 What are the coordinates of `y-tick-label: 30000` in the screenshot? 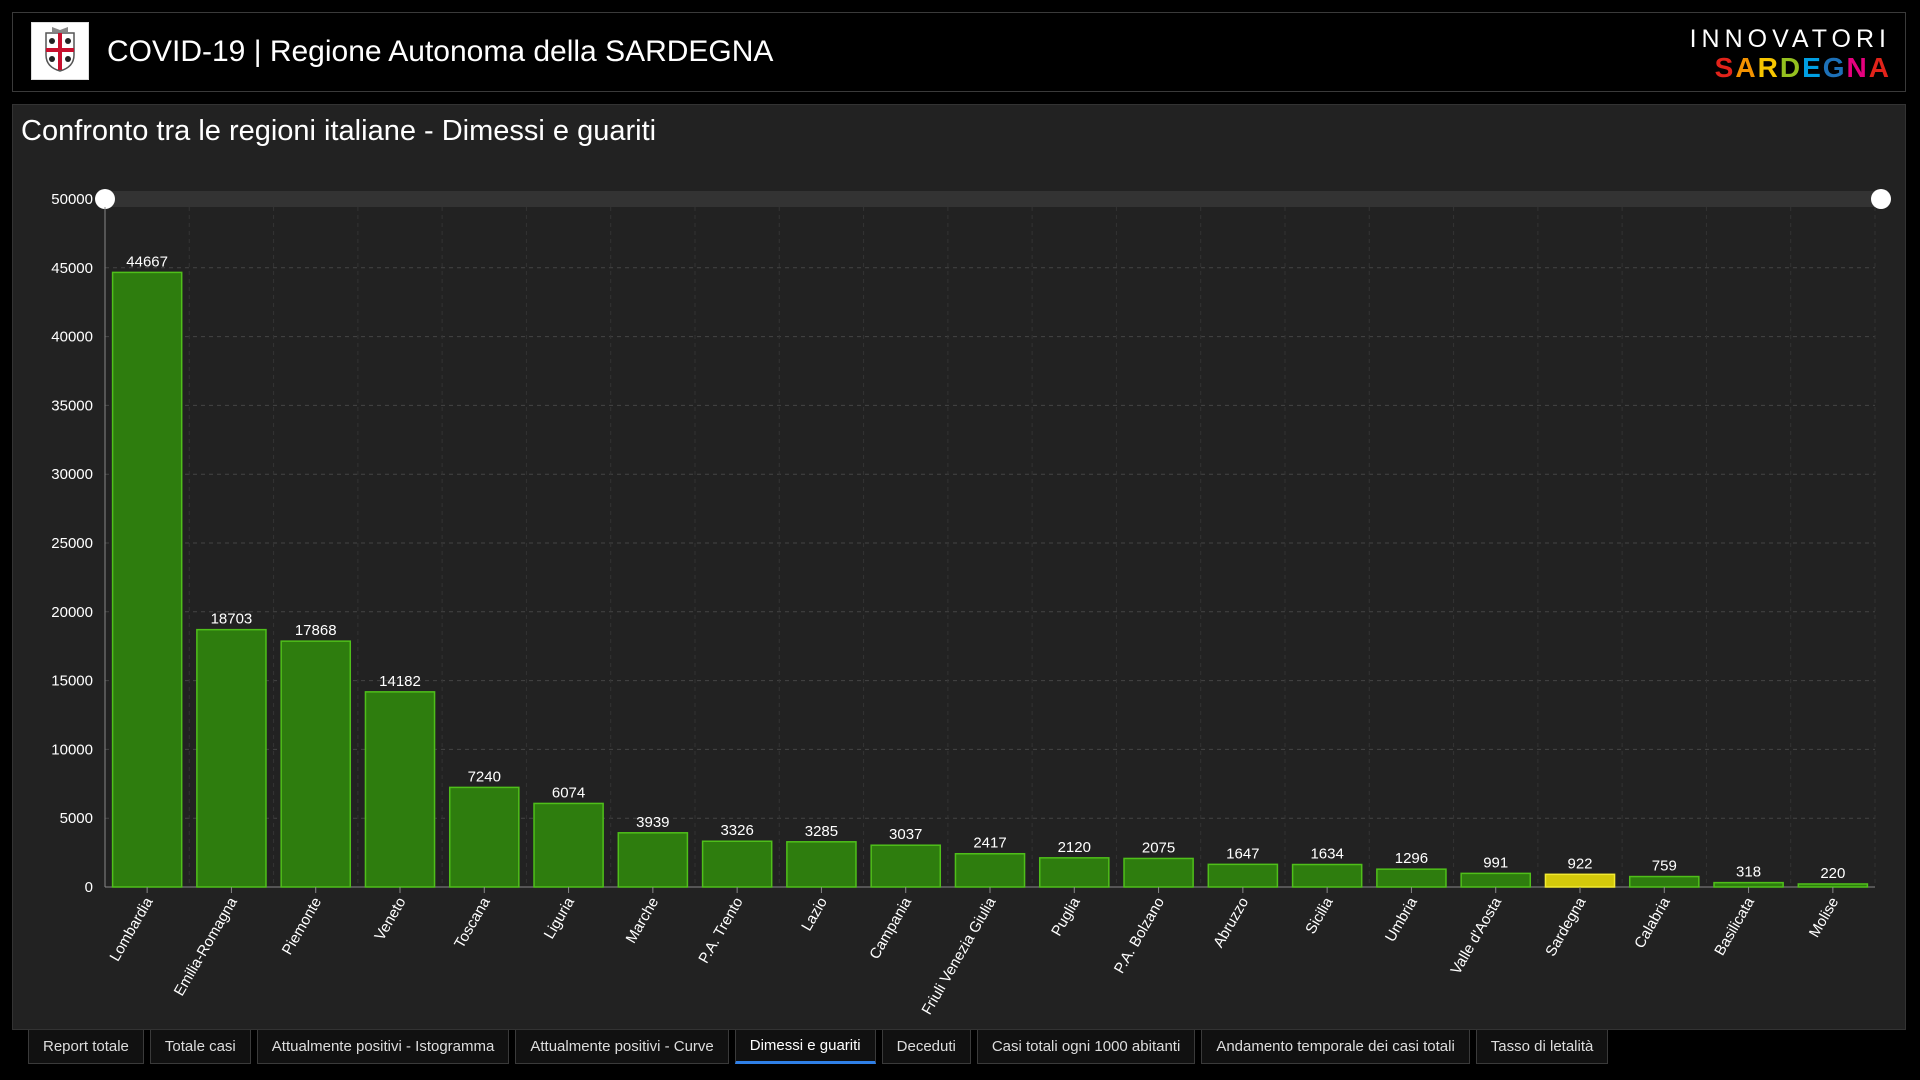 It's located at (72, 474).